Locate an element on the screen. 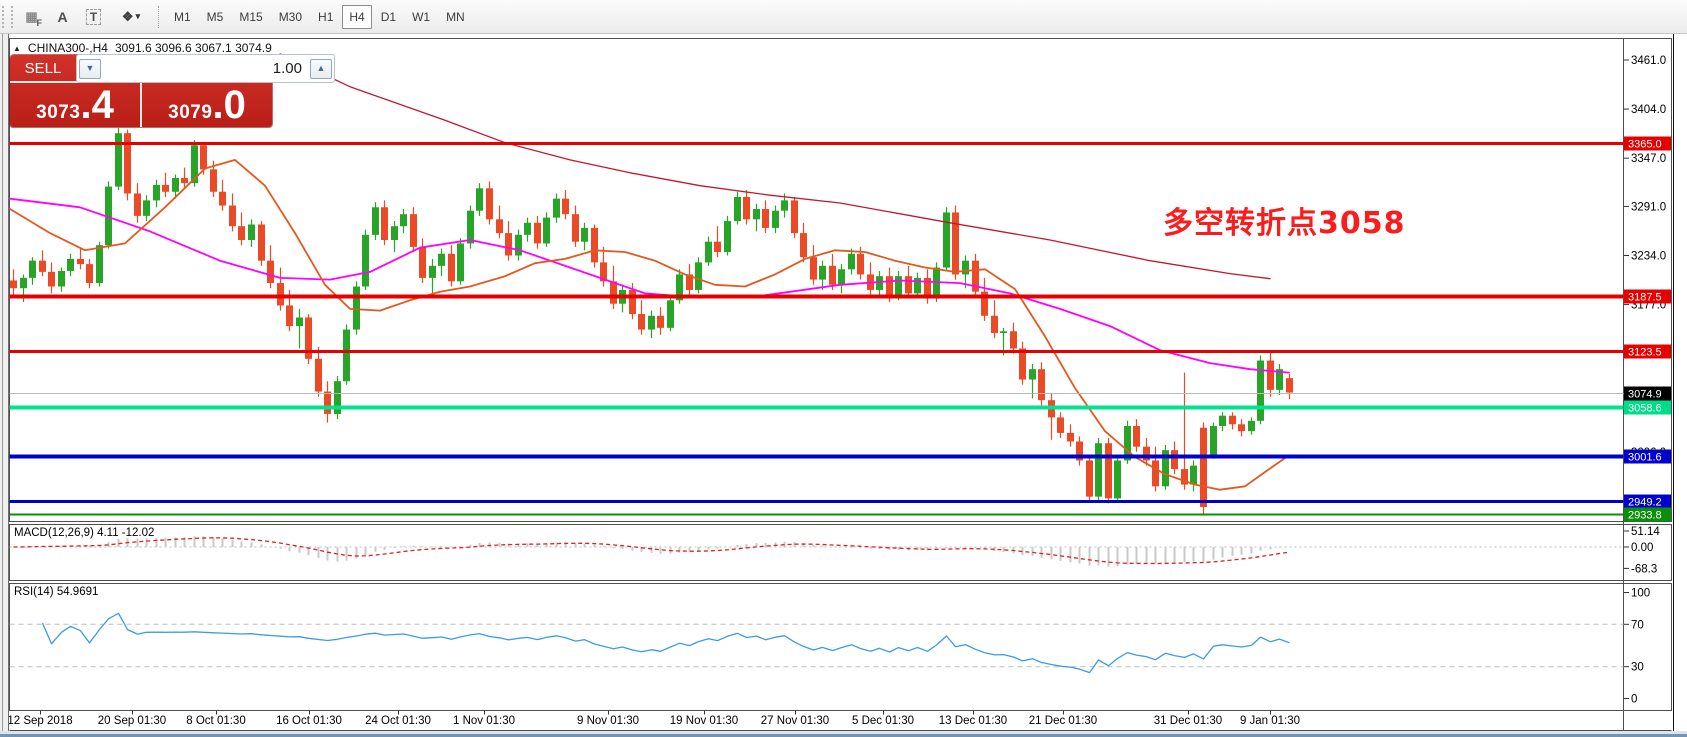 The width and height of the screenshot is (1687, 737). timeframe-button-M5: M5 is located at coordinates (215, 17).